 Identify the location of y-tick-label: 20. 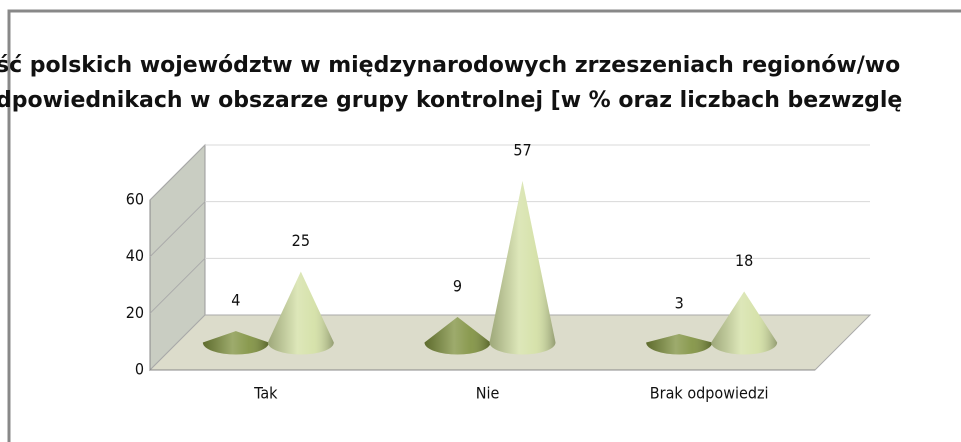
(135, 312).